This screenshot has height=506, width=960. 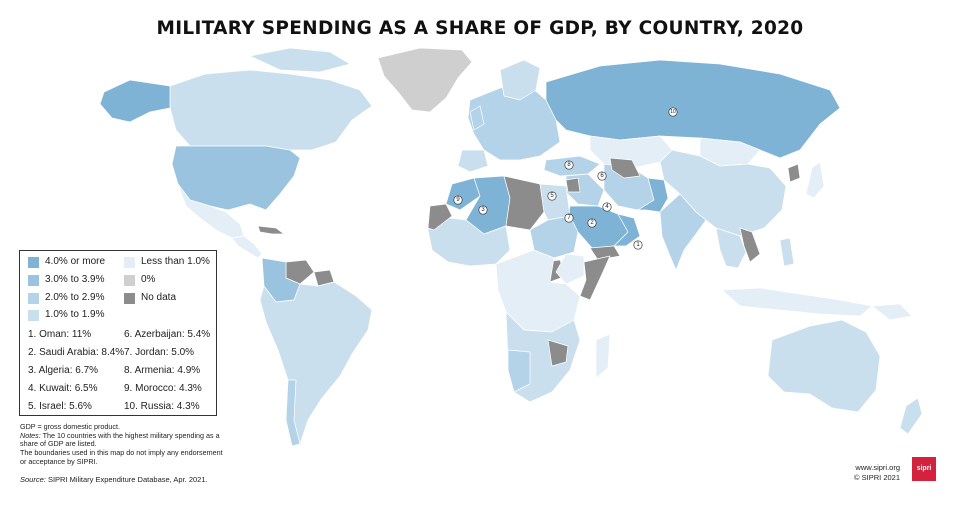 What do you see at coordinates (135, 101) in the screenshot?
I see `alaska` at bounding box center [135, 101].